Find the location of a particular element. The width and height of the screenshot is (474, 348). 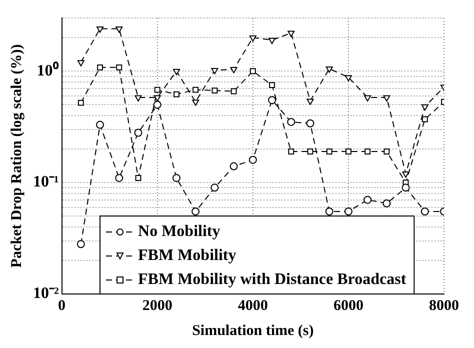

y-tick-label: 10⁰ is located at coordinates (47, 70).